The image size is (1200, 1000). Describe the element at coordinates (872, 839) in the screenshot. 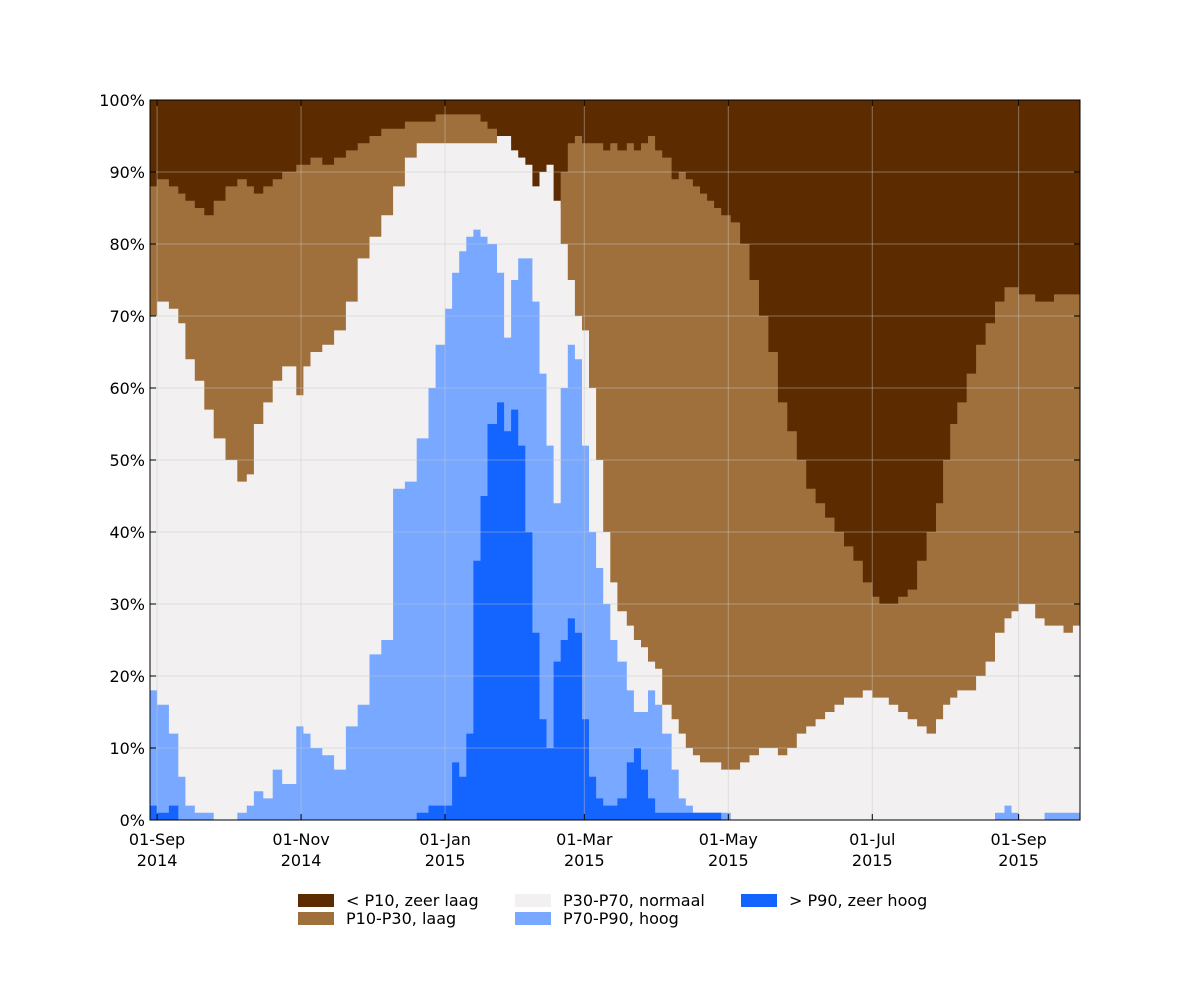

I see `x-tick-label: 01-Jul` at that location.